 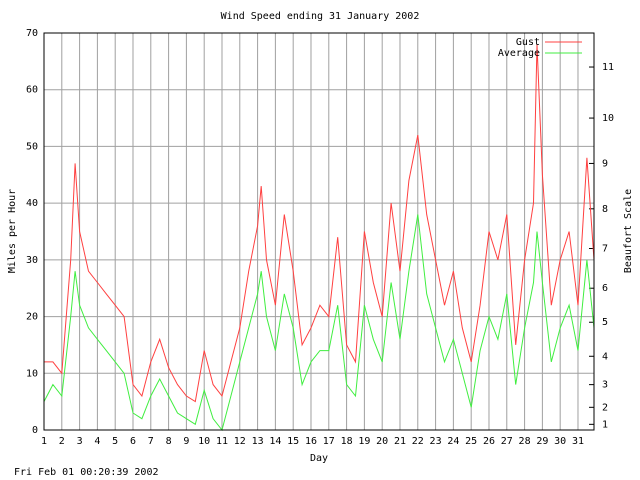 What do you see at coordinates (32, 90) in the screenshot?
I see `y-tick-label: 60` at bounding box center [32, 90].